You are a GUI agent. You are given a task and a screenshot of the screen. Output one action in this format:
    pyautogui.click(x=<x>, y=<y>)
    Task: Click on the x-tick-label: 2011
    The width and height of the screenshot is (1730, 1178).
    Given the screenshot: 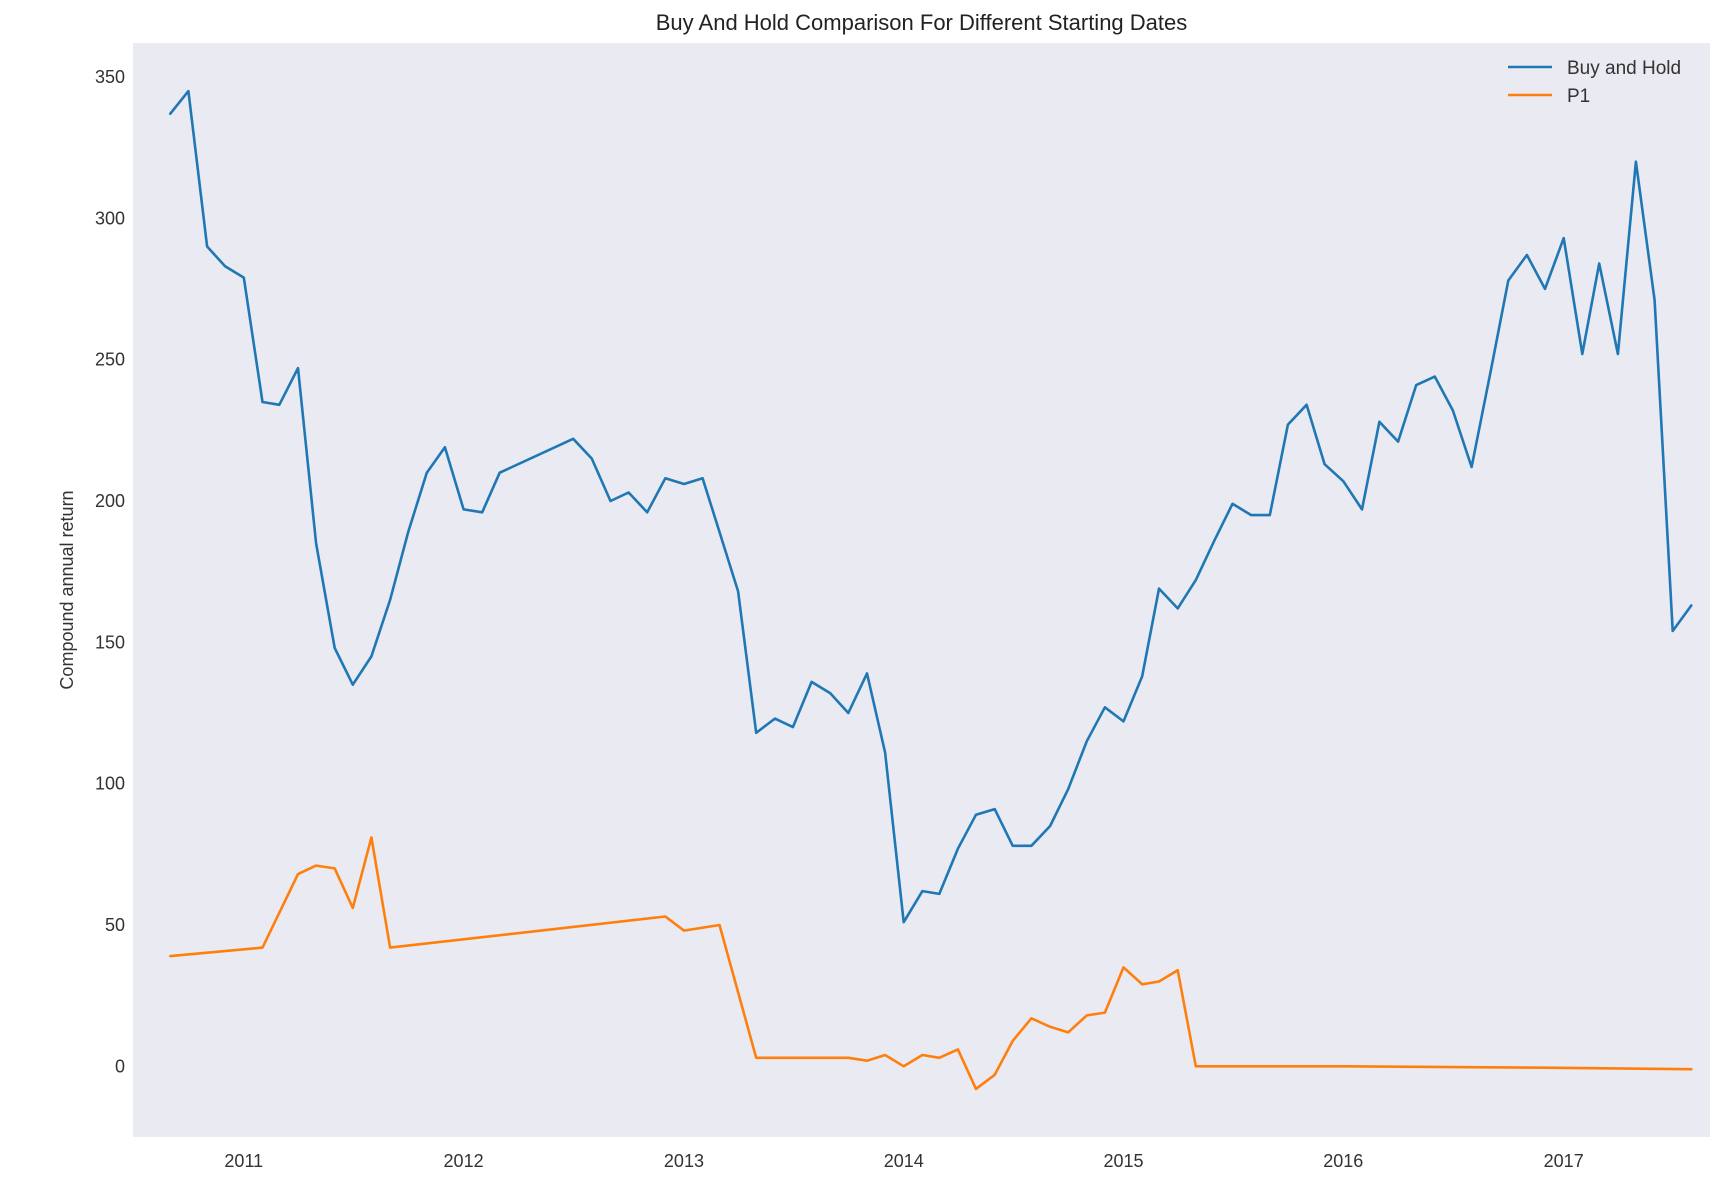 What is the action you would take?
    pyautogui.click(x=243, y=1161)
    